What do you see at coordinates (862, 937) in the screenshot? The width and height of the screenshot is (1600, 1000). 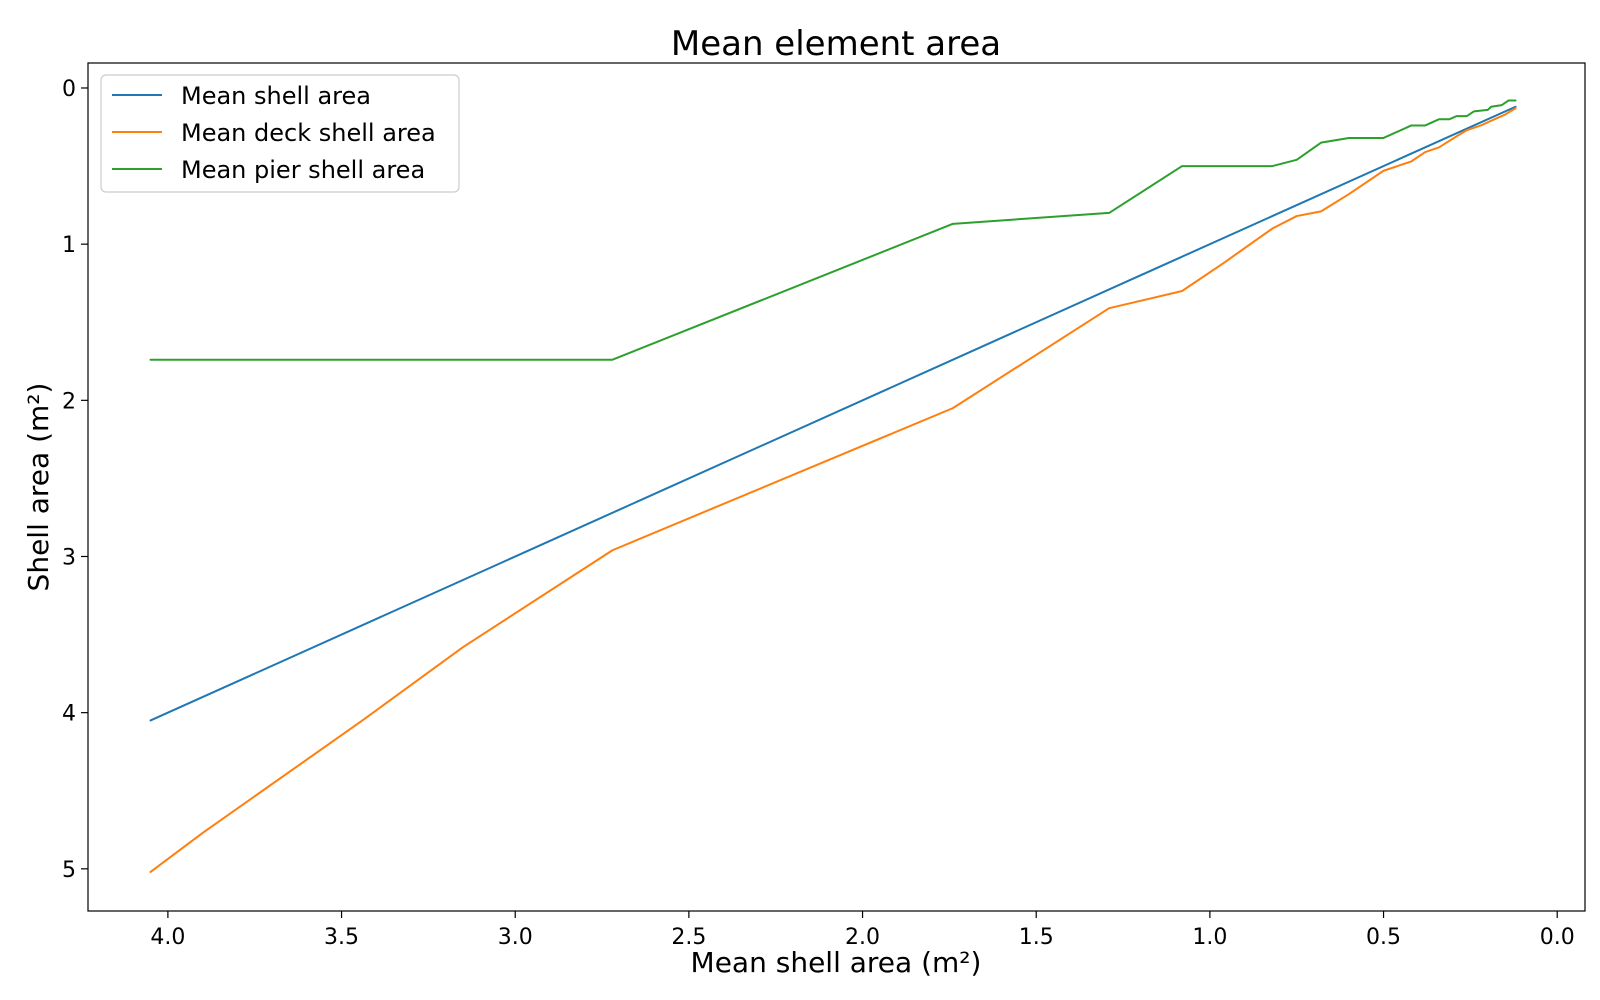 I see `x-tick-label: 2.0` at bounding box center [862, 937].